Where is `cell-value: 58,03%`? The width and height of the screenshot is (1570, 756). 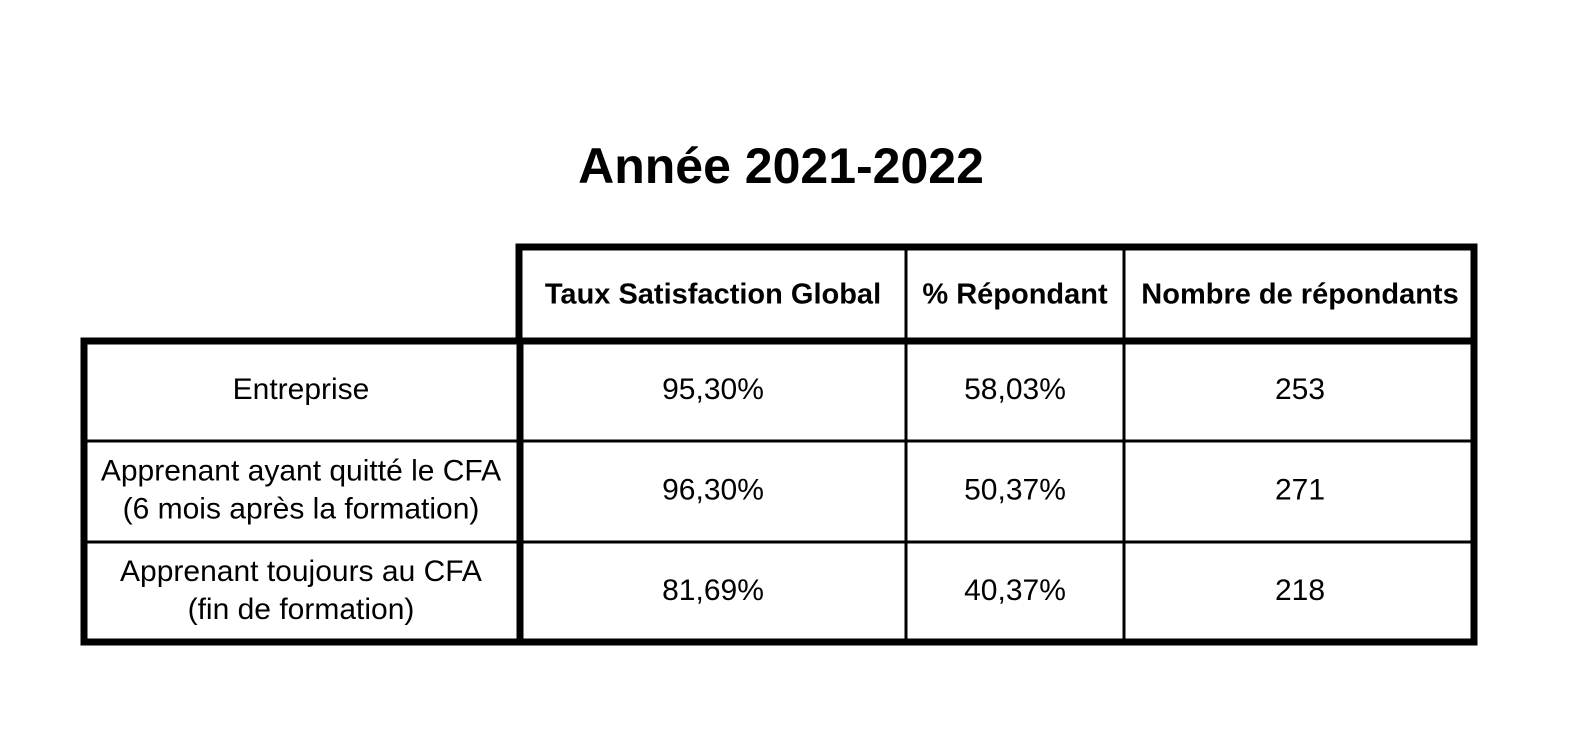 cell-value: 58,03% is located at coordinates (1015, 389).